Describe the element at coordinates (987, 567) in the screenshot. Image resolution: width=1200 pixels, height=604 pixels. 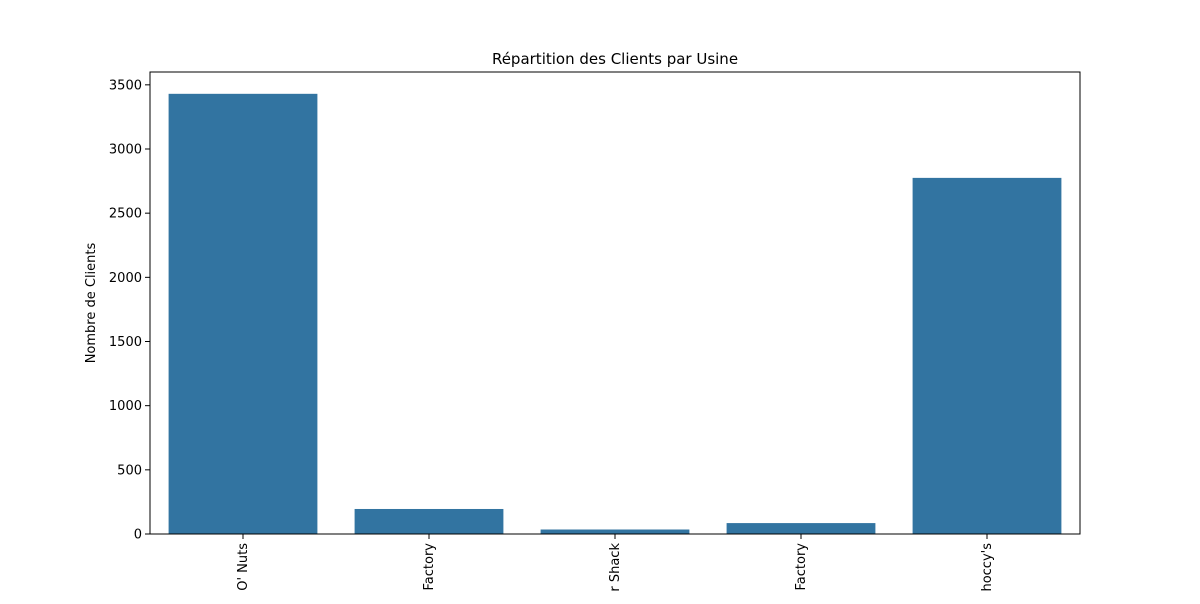
I see `x-tick-label: hoccy's` at that location.